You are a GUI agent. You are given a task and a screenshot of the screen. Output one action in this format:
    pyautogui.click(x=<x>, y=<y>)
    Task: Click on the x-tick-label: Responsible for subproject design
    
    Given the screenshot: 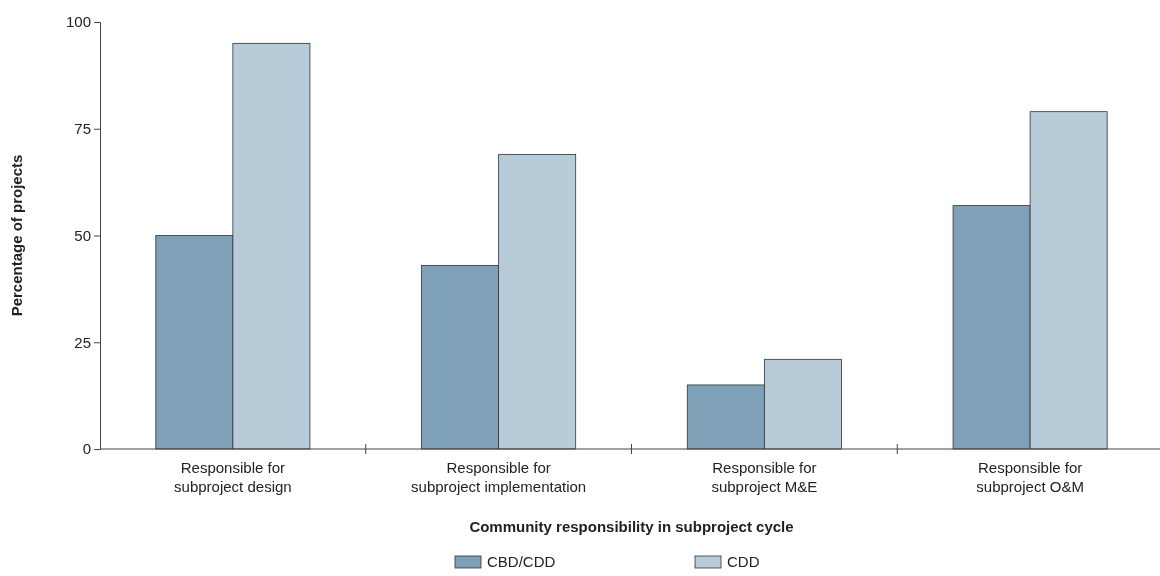 What is the action you would take?
    pyautogui.click(x=233, y=477)
    